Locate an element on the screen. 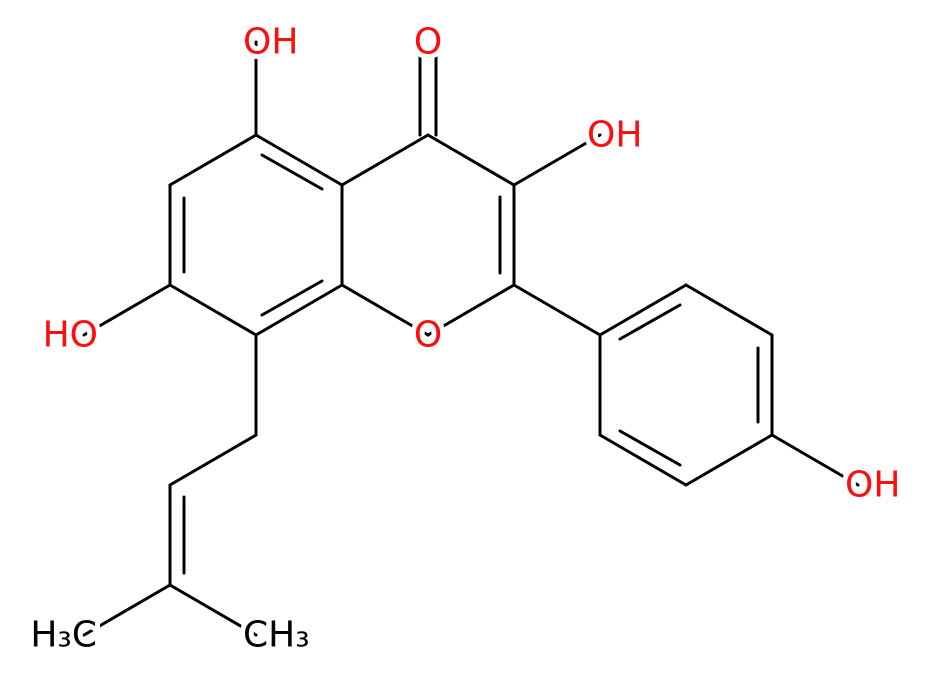 This screenshot has height=676, width=928. atom-label: H₃C is located at coordinates (63, 635).